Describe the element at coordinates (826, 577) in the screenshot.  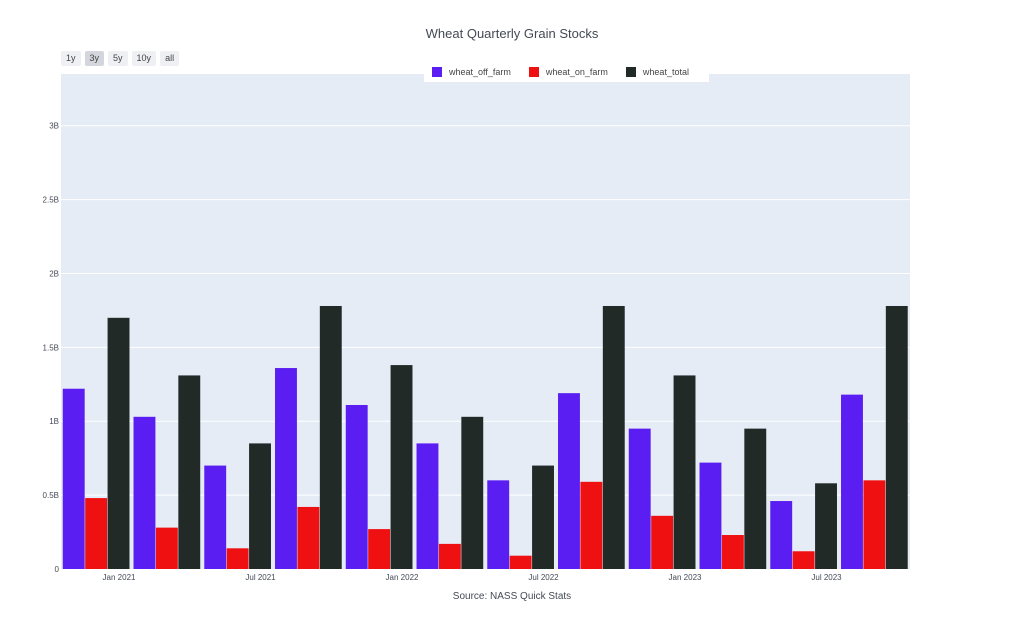
I see `x-tick-label: Jul 2023` at that location.